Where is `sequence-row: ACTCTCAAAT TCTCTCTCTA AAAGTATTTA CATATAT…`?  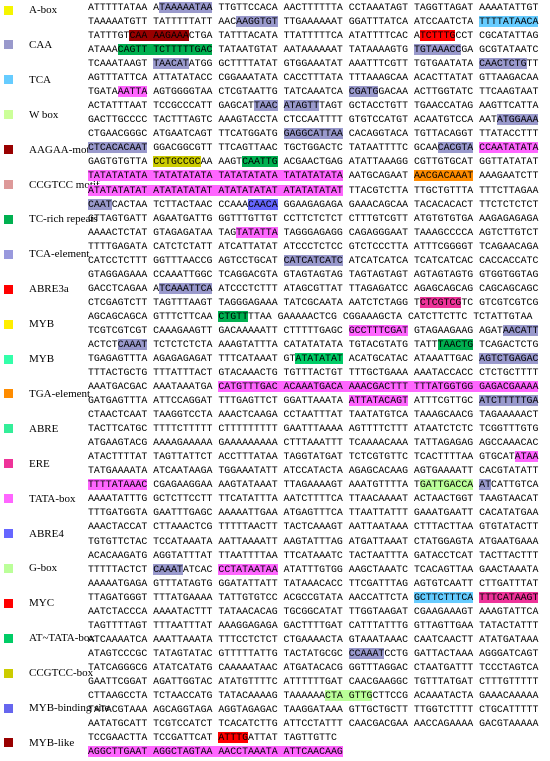 sequence-row: ACTCTCAAAT TCTCTCTCTA AAAGTATTTA CATATAT… is located at coordinates (313, 344).